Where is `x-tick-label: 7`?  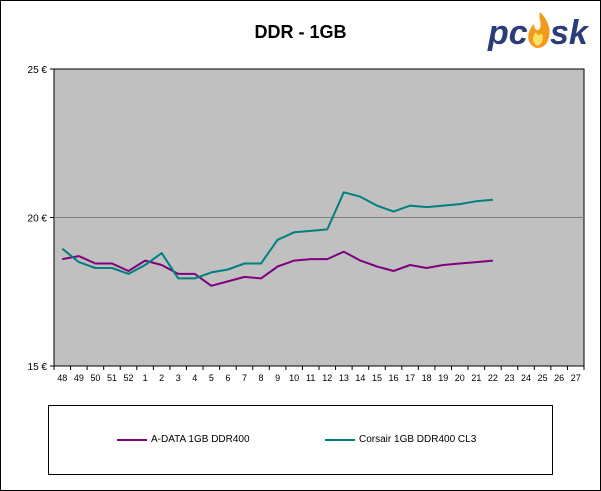 x-tick-label: 7 is located at coordinates (244, 378).